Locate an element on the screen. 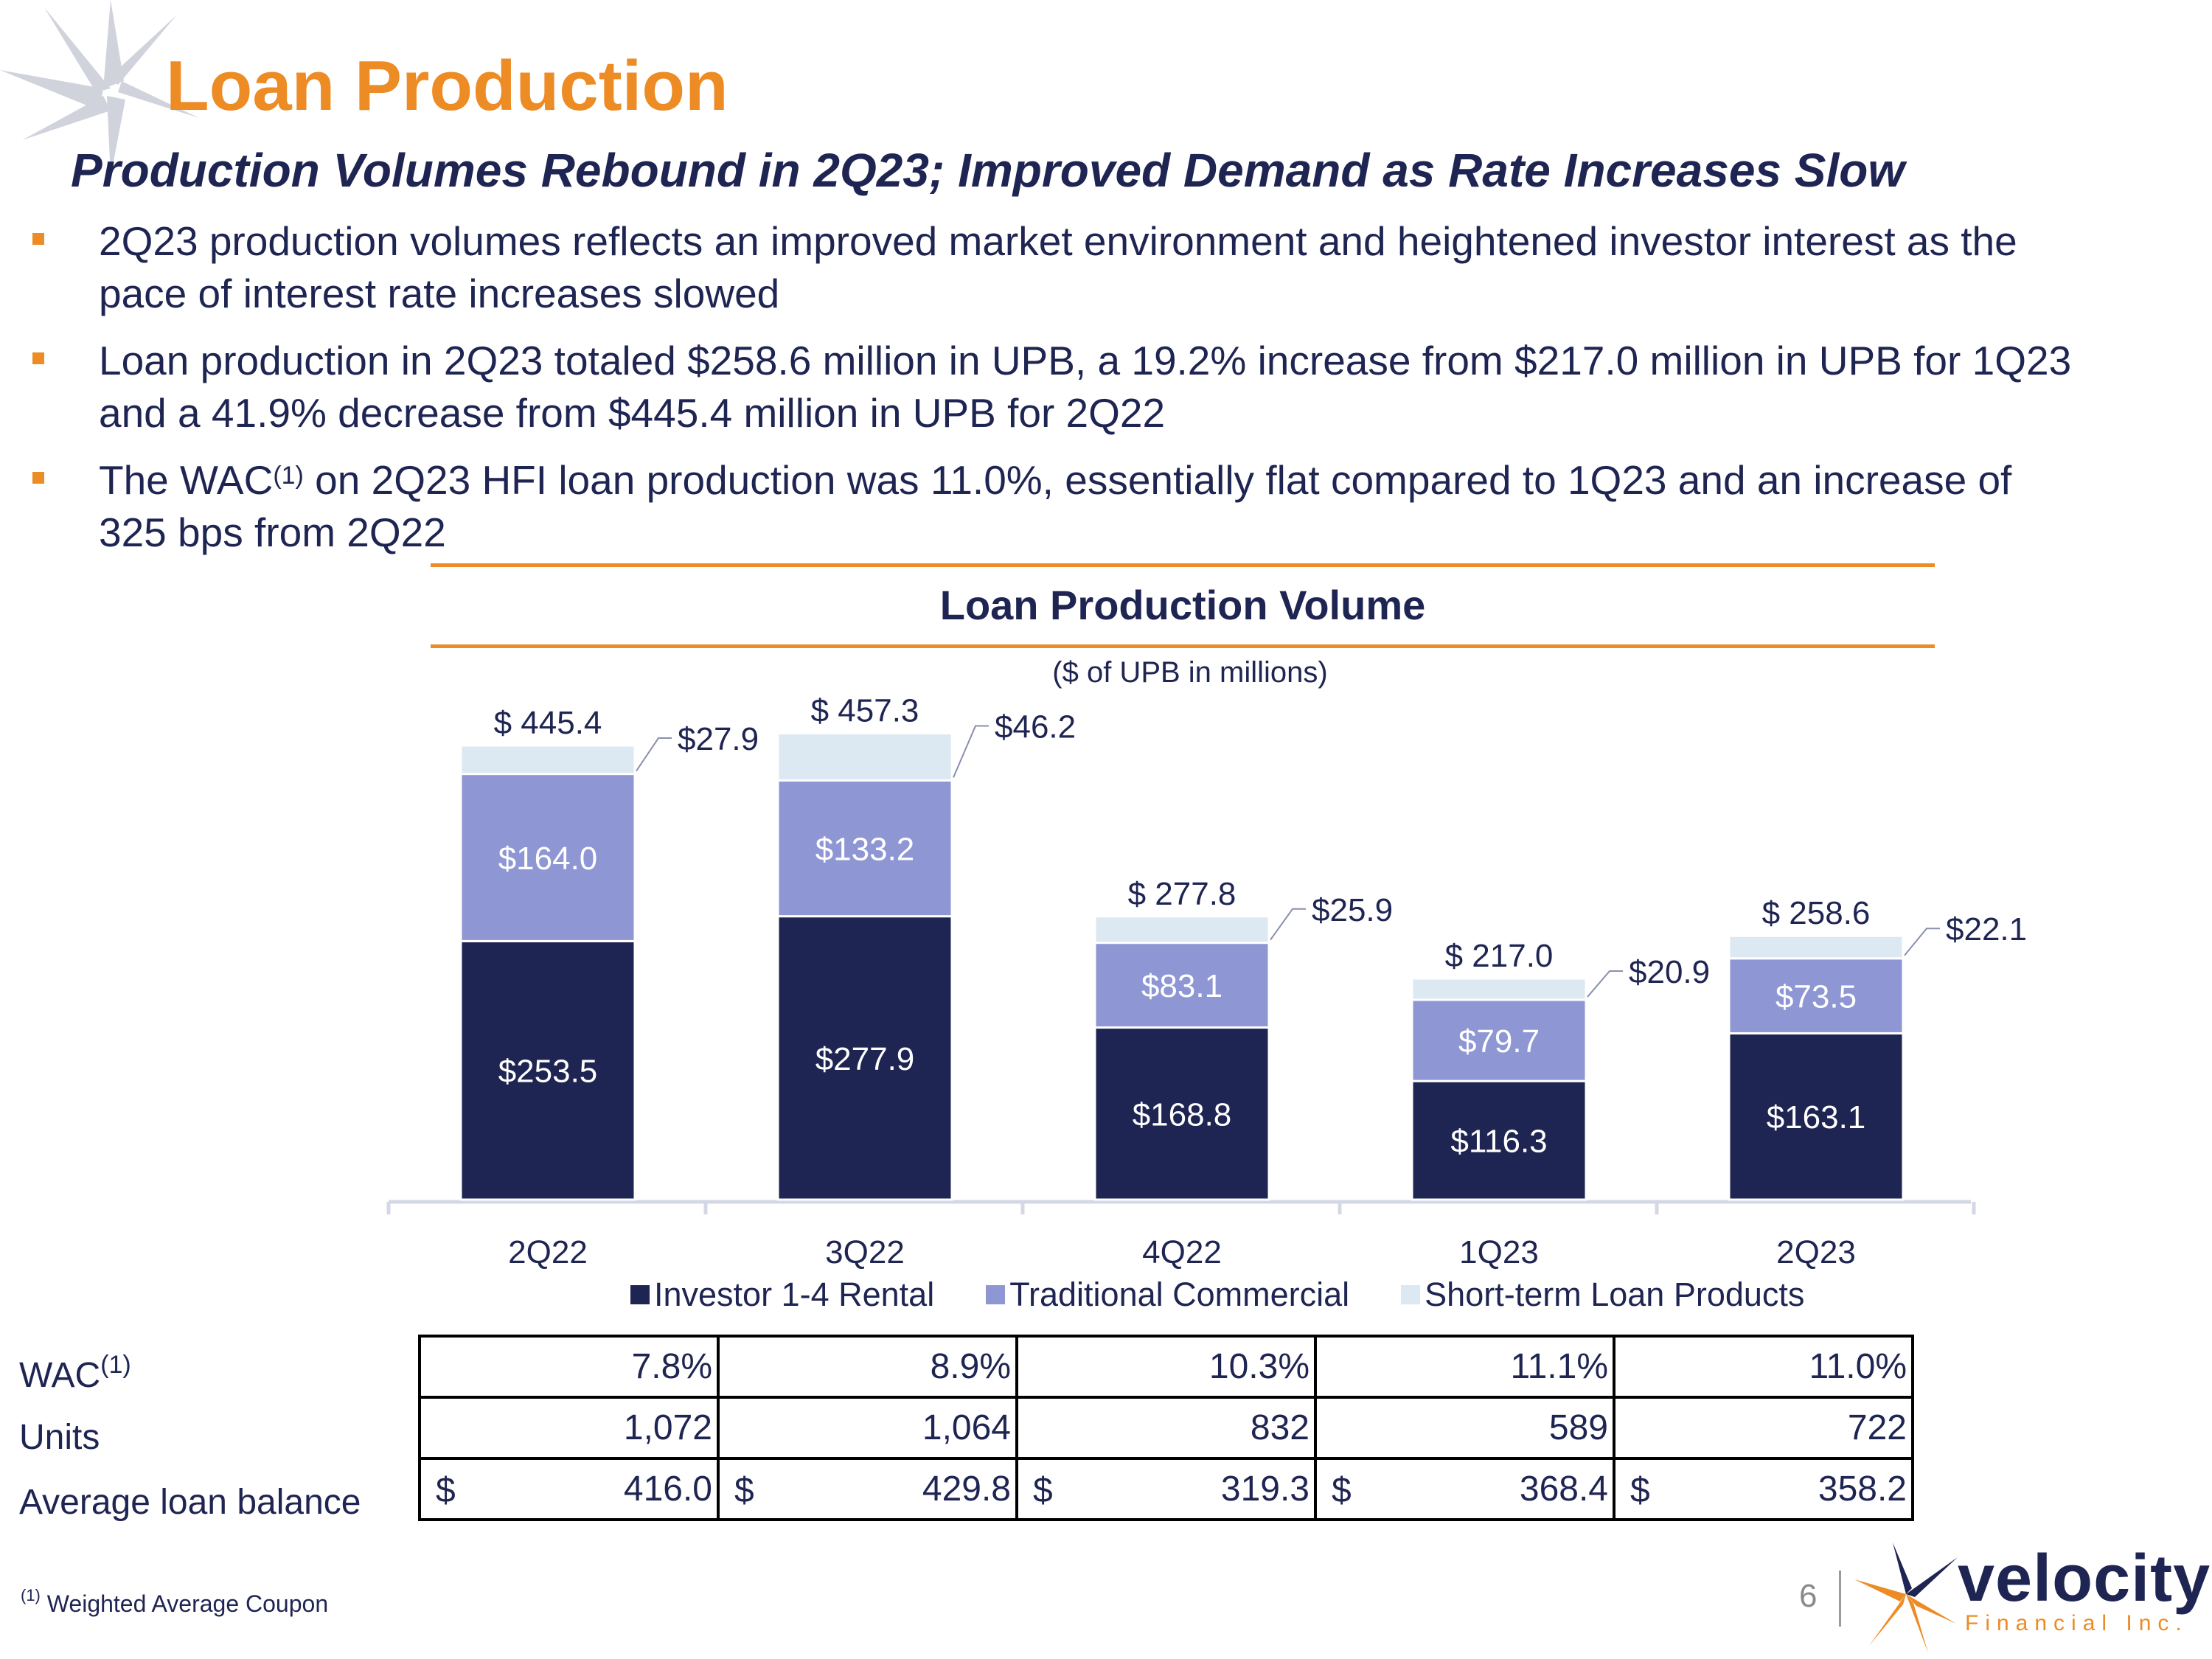  table-cell: 1,072 is located at coordinates (569, 1428).